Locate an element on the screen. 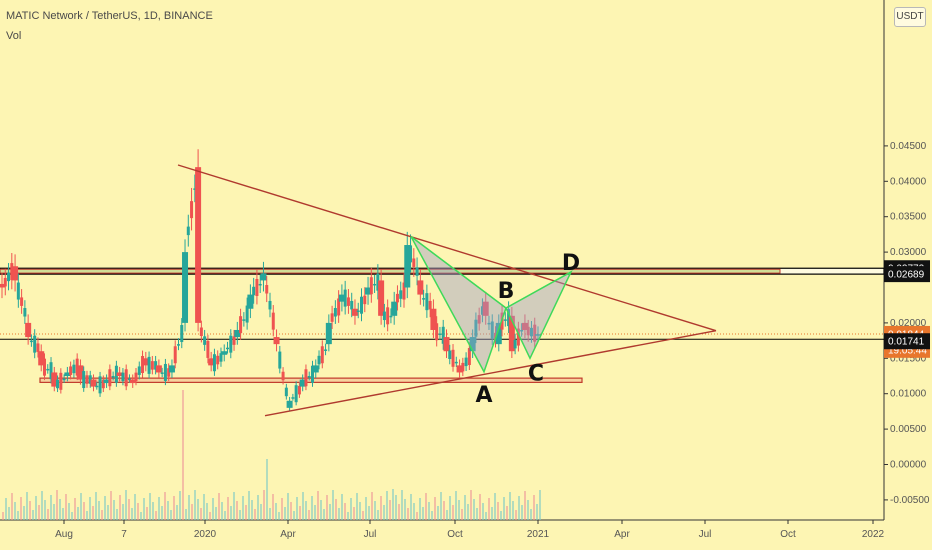 This screenshot has height=550, width=932. price-tag-label: 0.02689 is located at coordinates (906, 275).